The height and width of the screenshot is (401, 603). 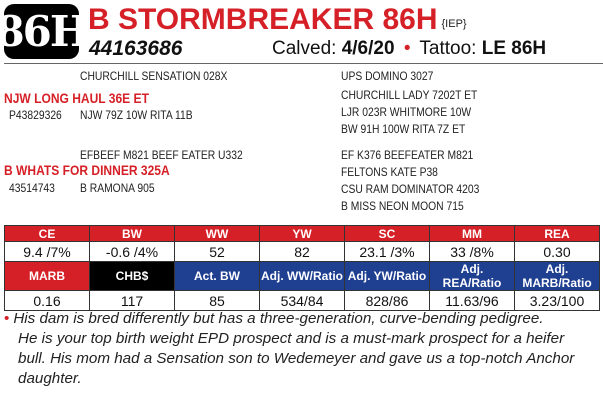 I want to click on epd-value: 23.1 /3%, so click(x=387, y=251).